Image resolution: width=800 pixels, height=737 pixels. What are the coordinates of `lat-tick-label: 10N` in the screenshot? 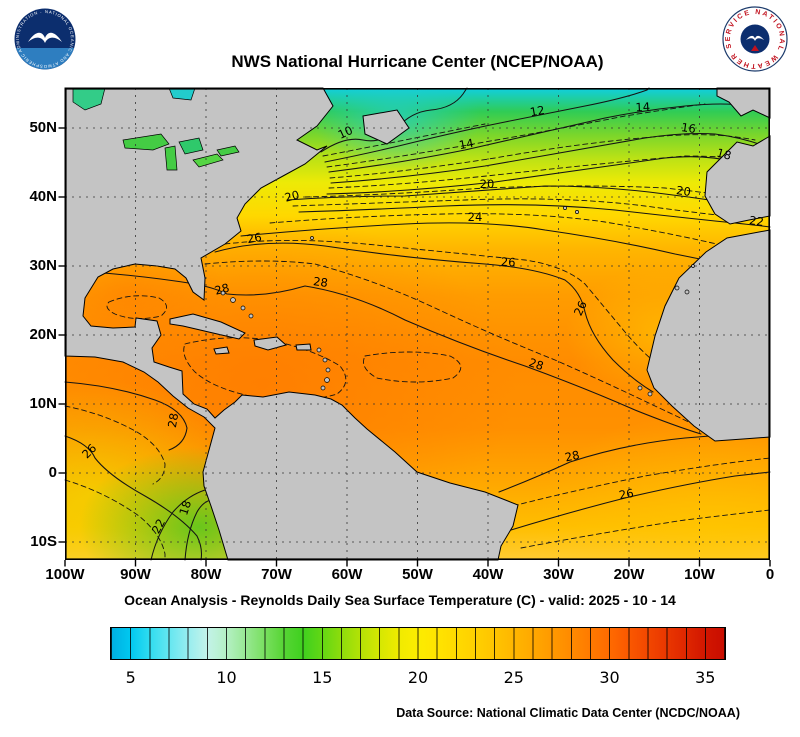 It's located at (43, 403).